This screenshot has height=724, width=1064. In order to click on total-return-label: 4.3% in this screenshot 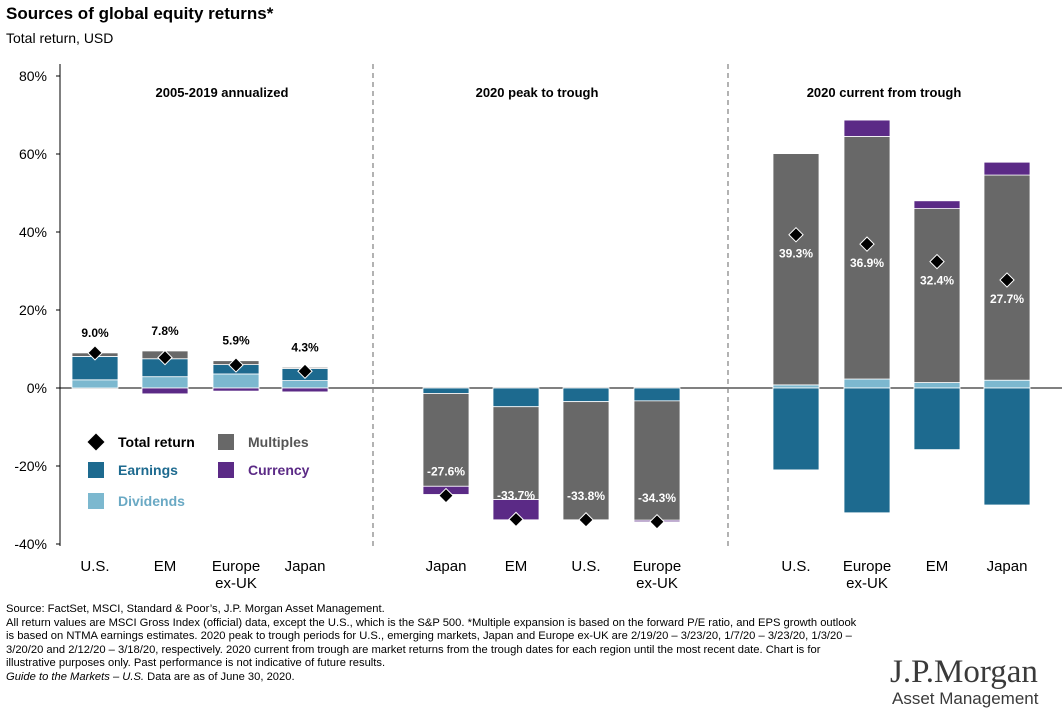, I will do `click(305, 347)`.